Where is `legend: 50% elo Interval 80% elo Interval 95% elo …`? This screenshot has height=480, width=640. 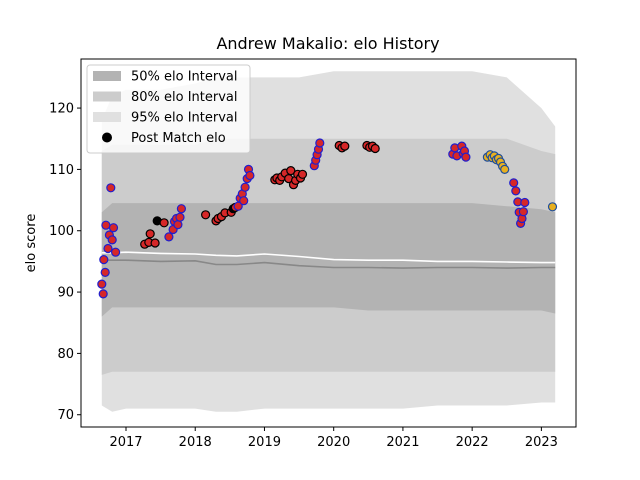
legend: 50% elo Interval 80% elo Interval 95% elo … is located at coordinates (168, 109).